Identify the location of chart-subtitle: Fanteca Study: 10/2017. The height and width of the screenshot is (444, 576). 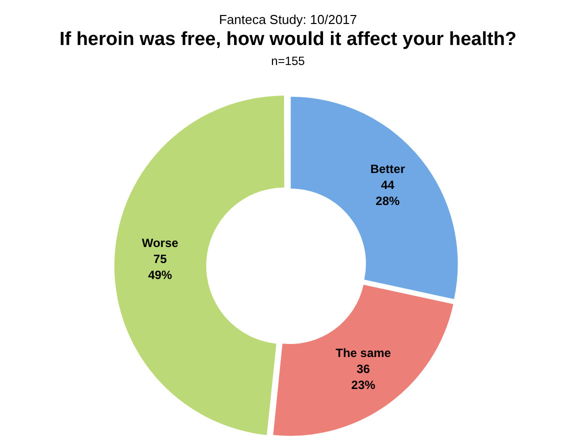
(288, 19).